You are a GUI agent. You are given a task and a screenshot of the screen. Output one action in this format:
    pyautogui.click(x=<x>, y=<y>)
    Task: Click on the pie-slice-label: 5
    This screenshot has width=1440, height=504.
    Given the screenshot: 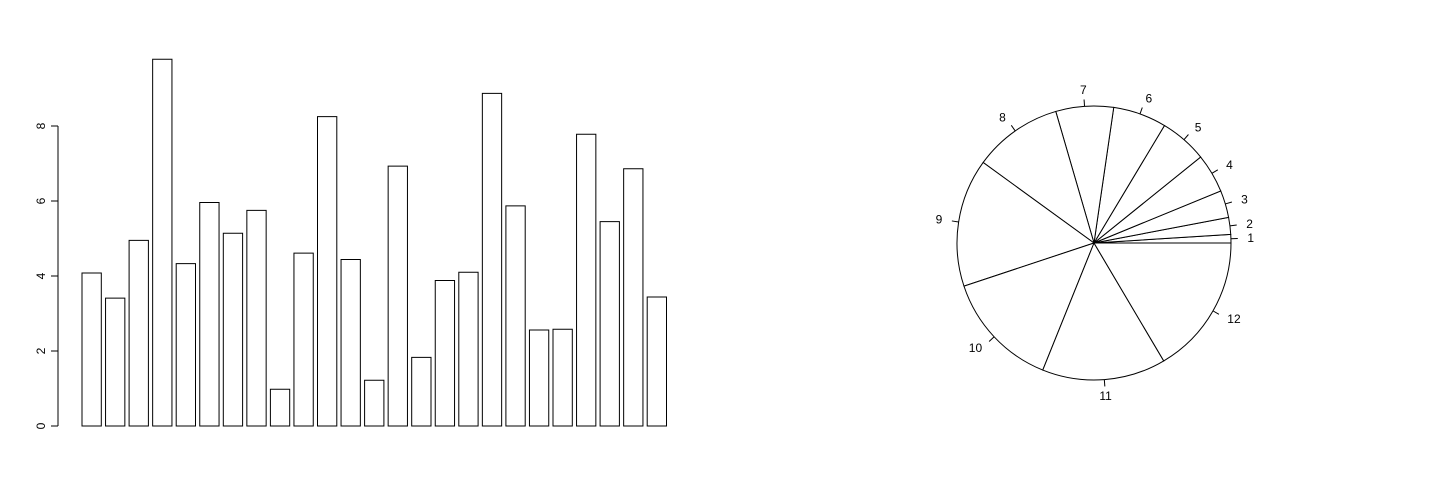 What is the action you would take?
    pyautogui.click(x=1198, y=127)
    